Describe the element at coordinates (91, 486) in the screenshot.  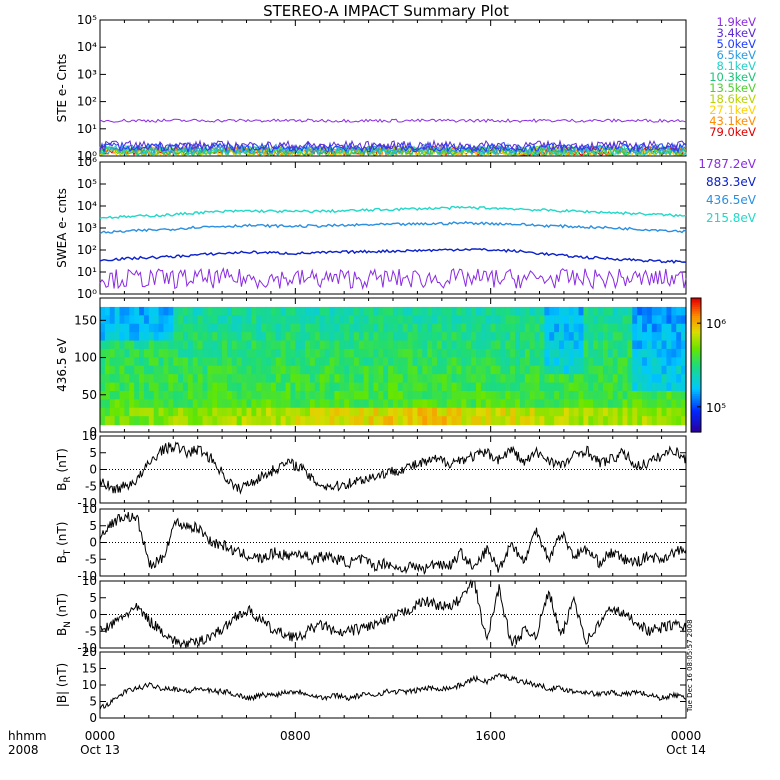
I see `br-y-tick-label: -5` at that location.